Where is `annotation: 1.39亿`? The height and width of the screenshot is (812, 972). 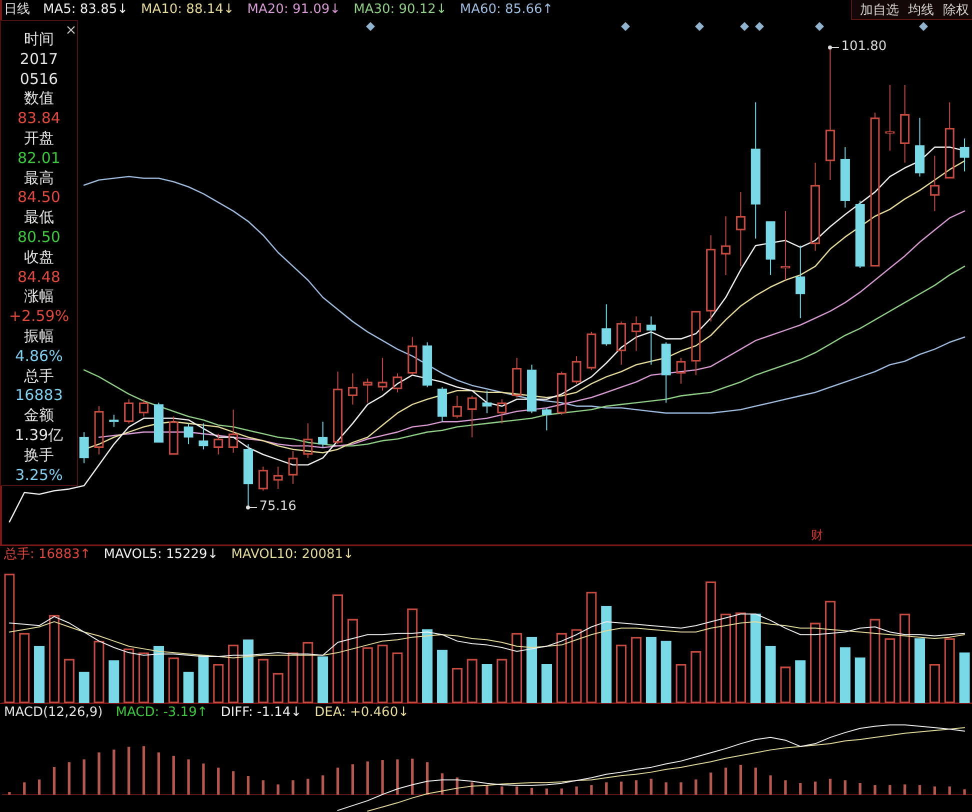 annotation: 1.39亿 is located at coordinates (39, 435).